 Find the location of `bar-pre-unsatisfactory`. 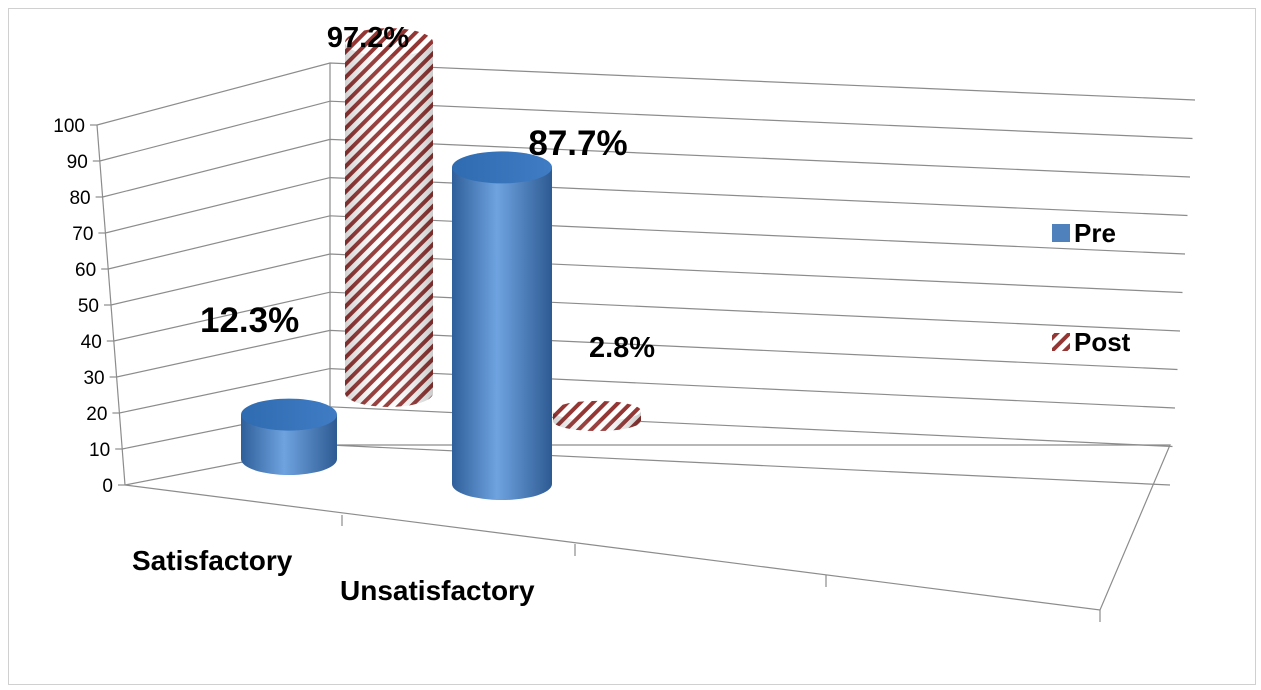

bar-pre-unsatisfactory is located at coordinates (502, 325).